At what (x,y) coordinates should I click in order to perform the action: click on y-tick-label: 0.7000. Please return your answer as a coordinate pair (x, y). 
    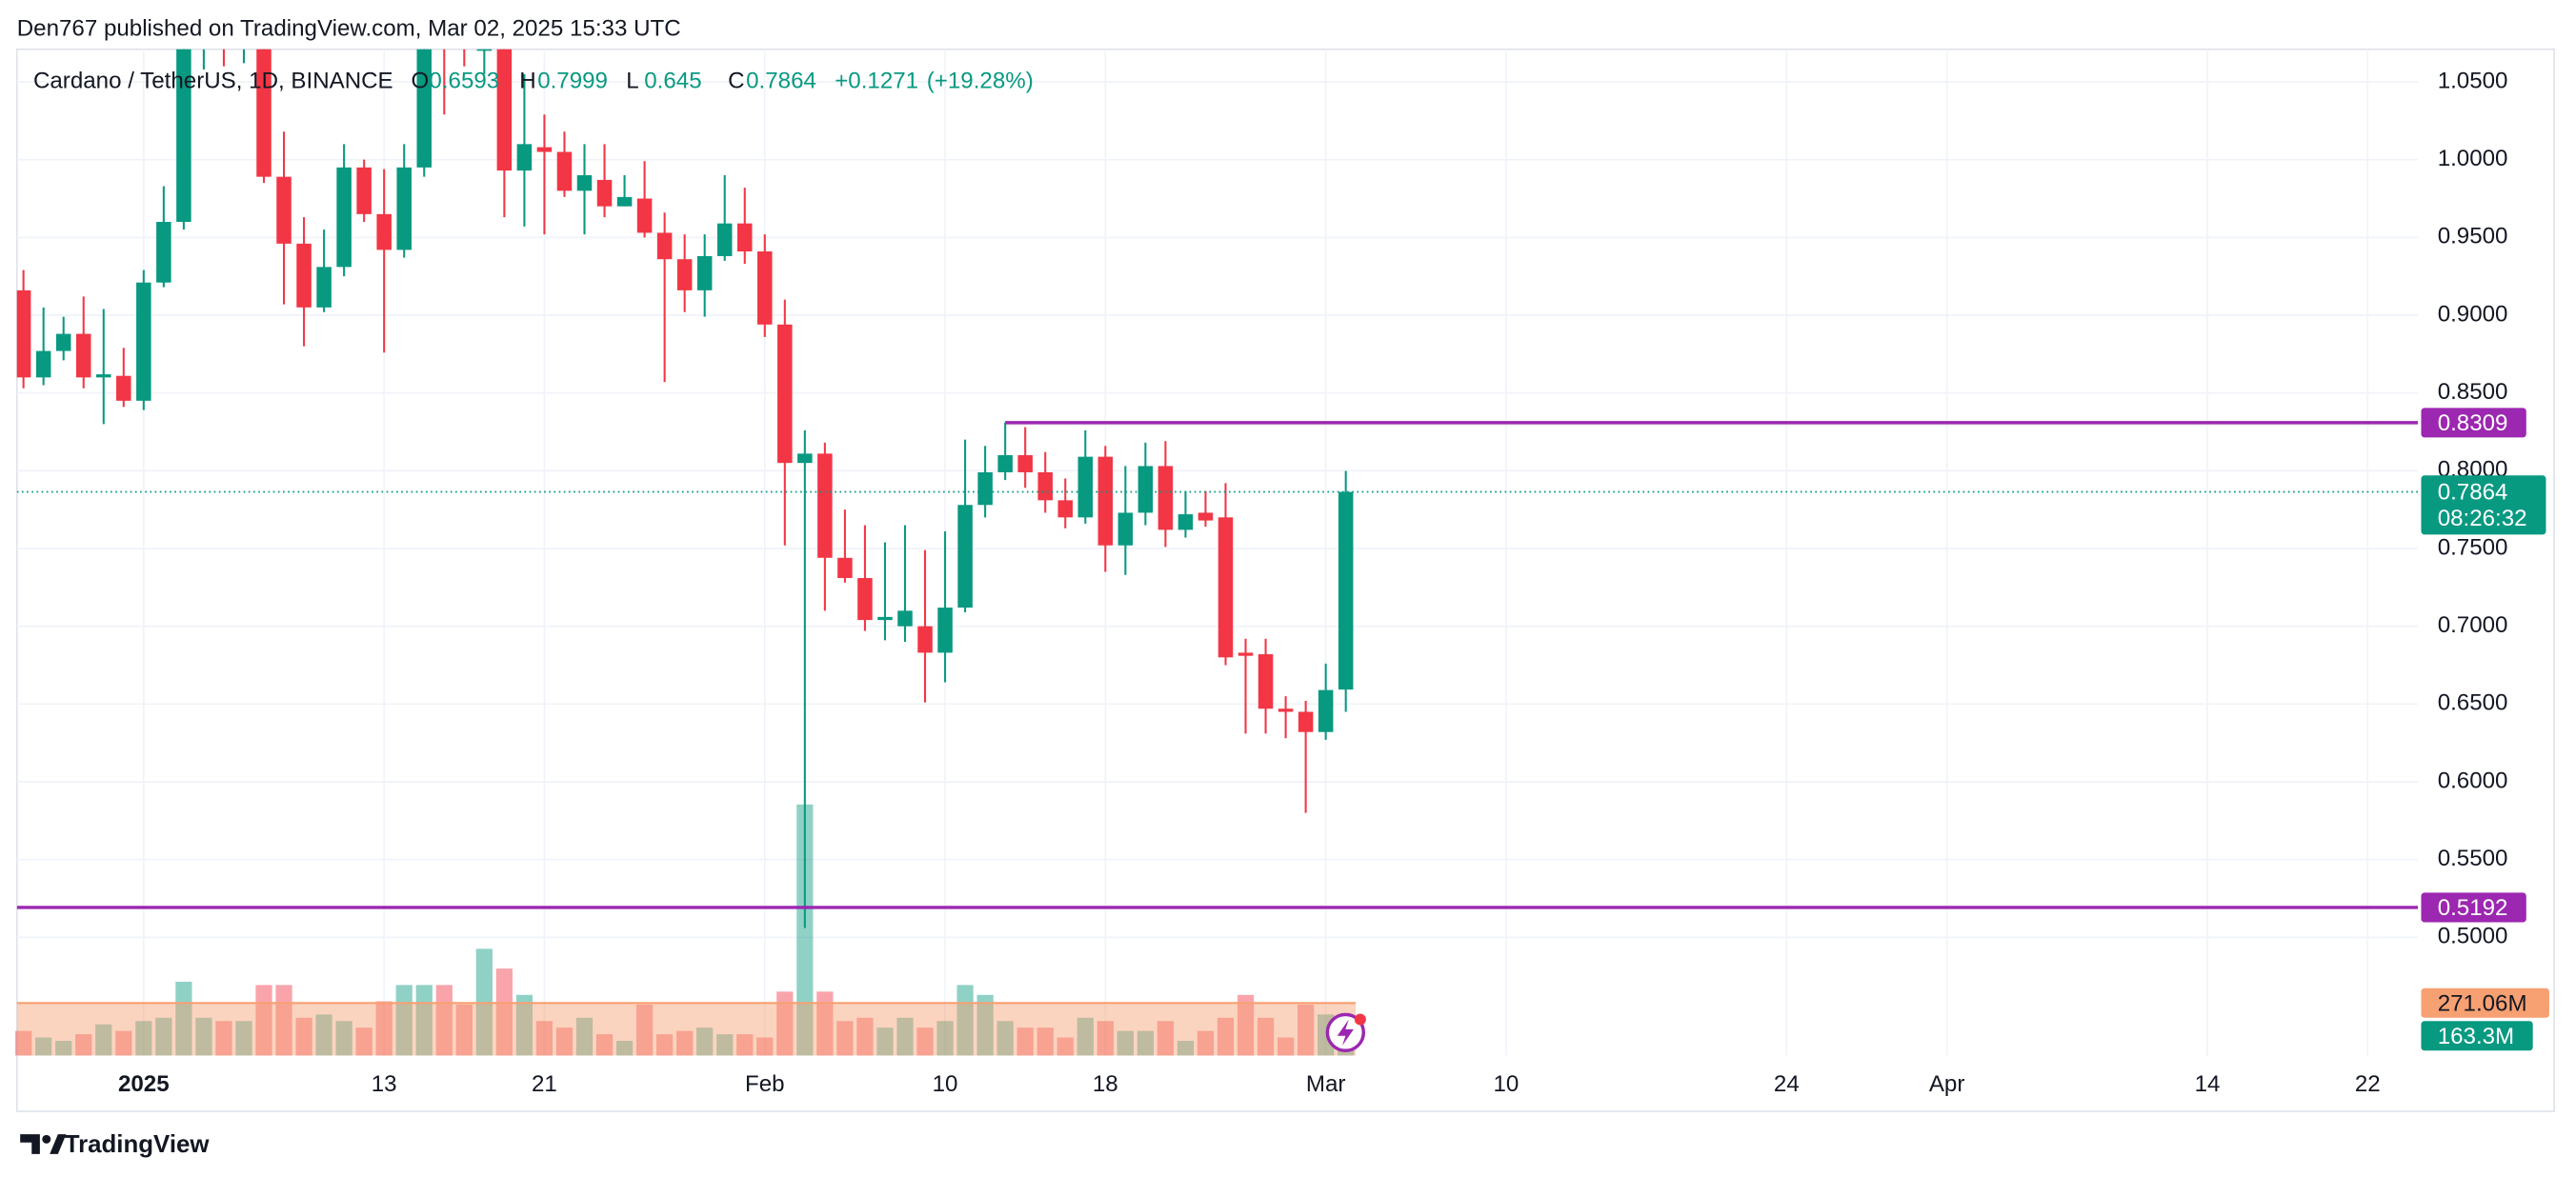
    Looking at the image, I should click on (2473, 625).